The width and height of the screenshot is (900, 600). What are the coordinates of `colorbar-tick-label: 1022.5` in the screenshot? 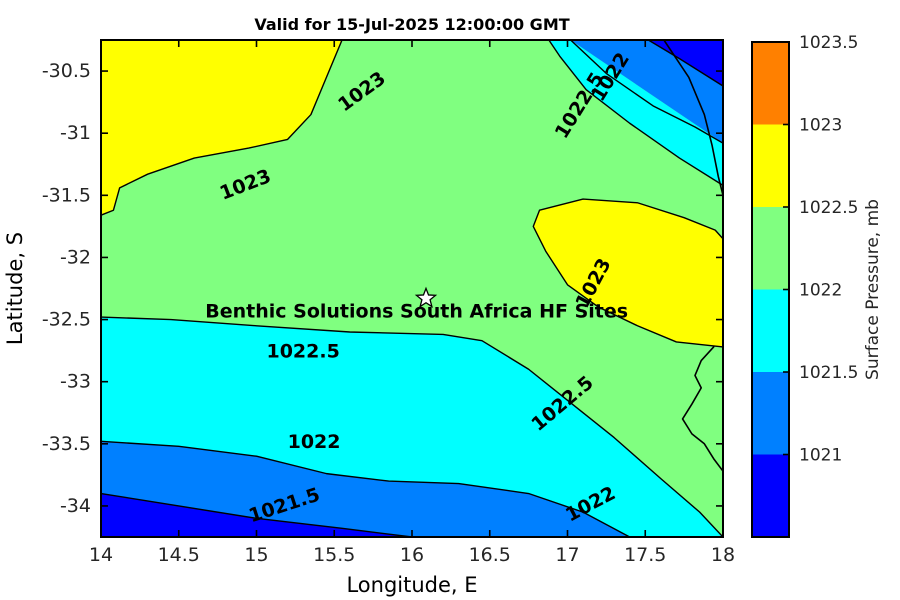 It's located at (828, 208).